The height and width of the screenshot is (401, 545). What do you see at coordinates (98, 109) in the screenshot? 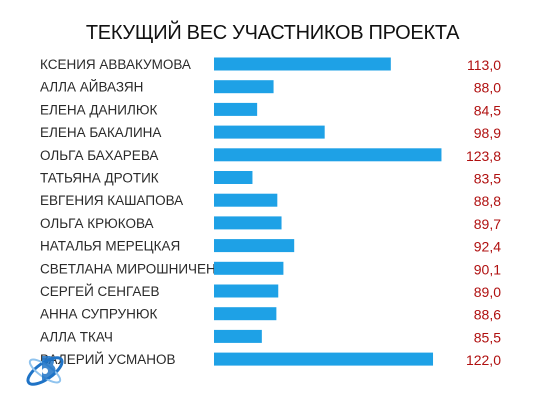
I see `category-label: ЕЛЕНА ДАНИЛЮК` at bounding box center [98, 109].